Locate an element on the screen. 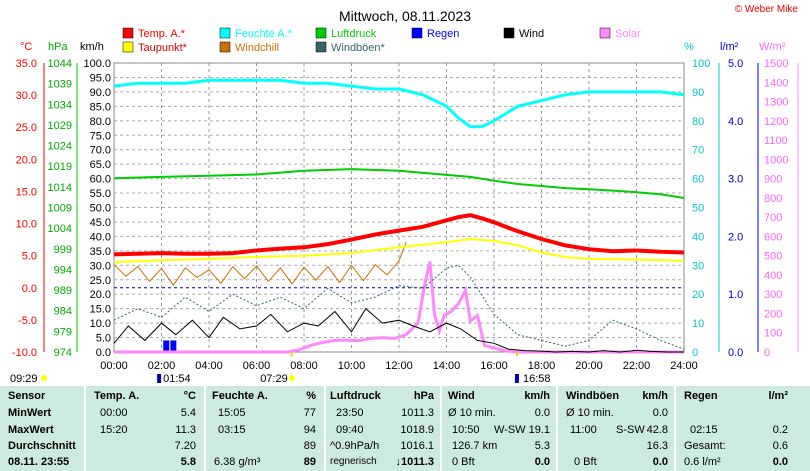 The height and width of the screenshot is (471, 810). rain-tick-label: 3.0 is located at coordinates (735, 180).